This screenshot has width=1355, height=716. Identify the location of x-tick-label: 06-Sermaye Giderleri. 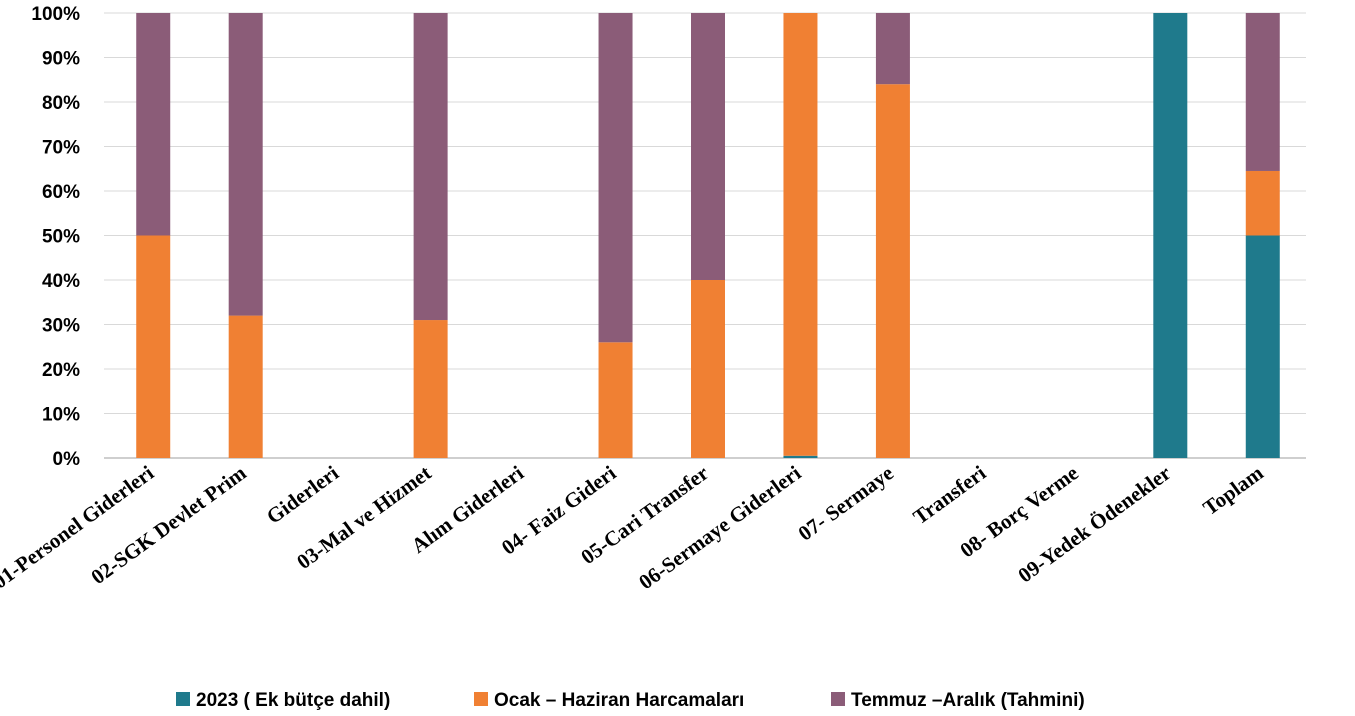
(719, 528).